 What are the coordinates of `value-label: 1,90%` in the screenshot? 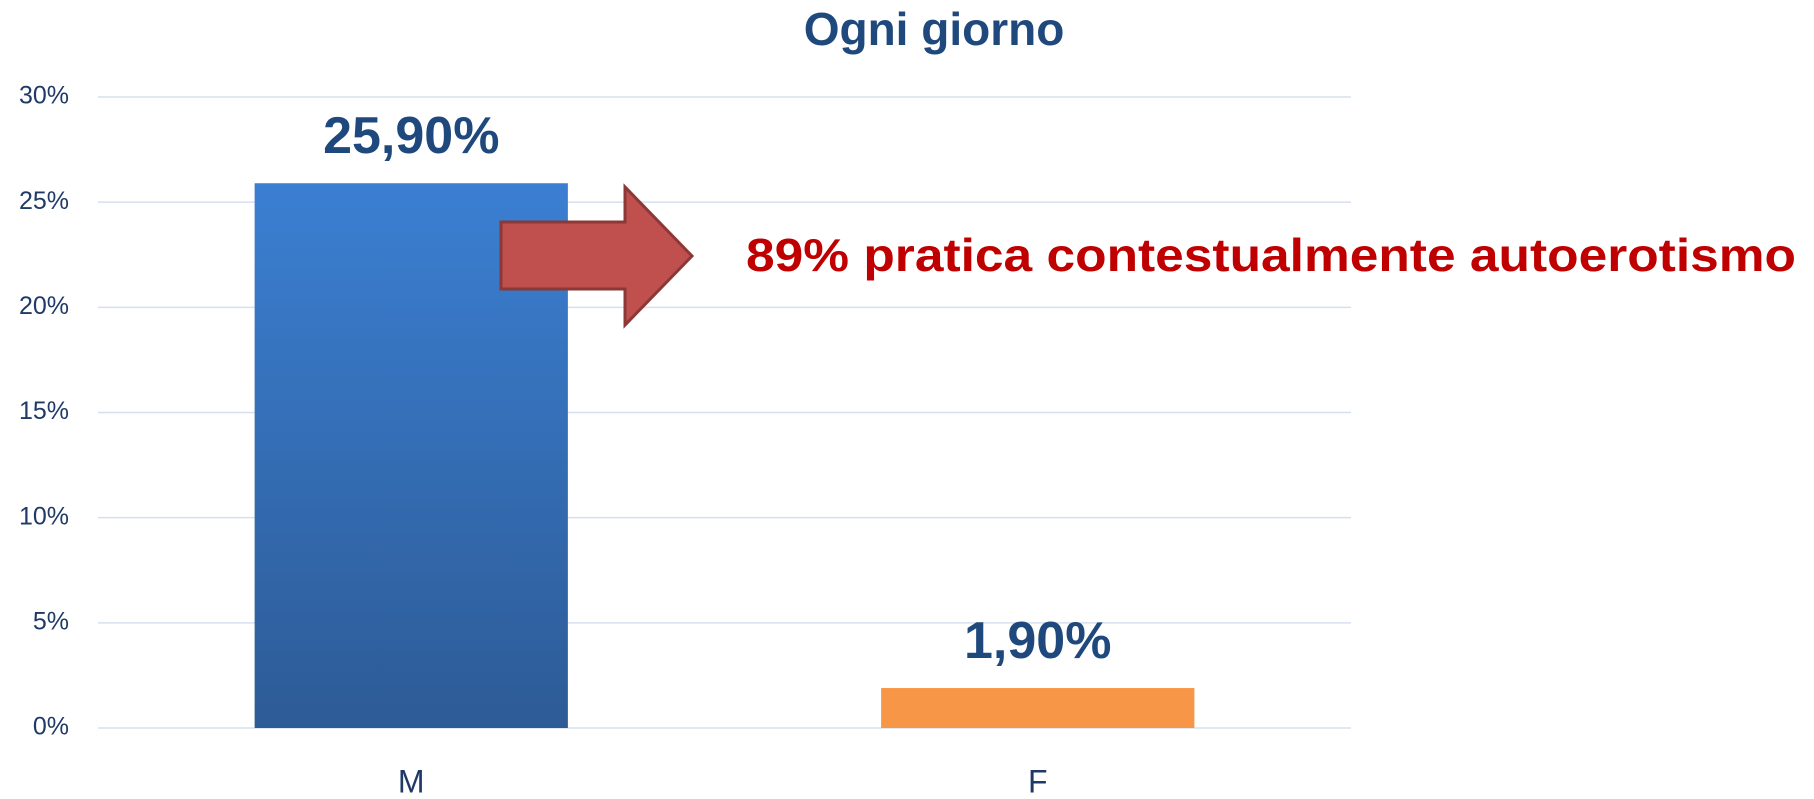 It's located at (1037, 641).